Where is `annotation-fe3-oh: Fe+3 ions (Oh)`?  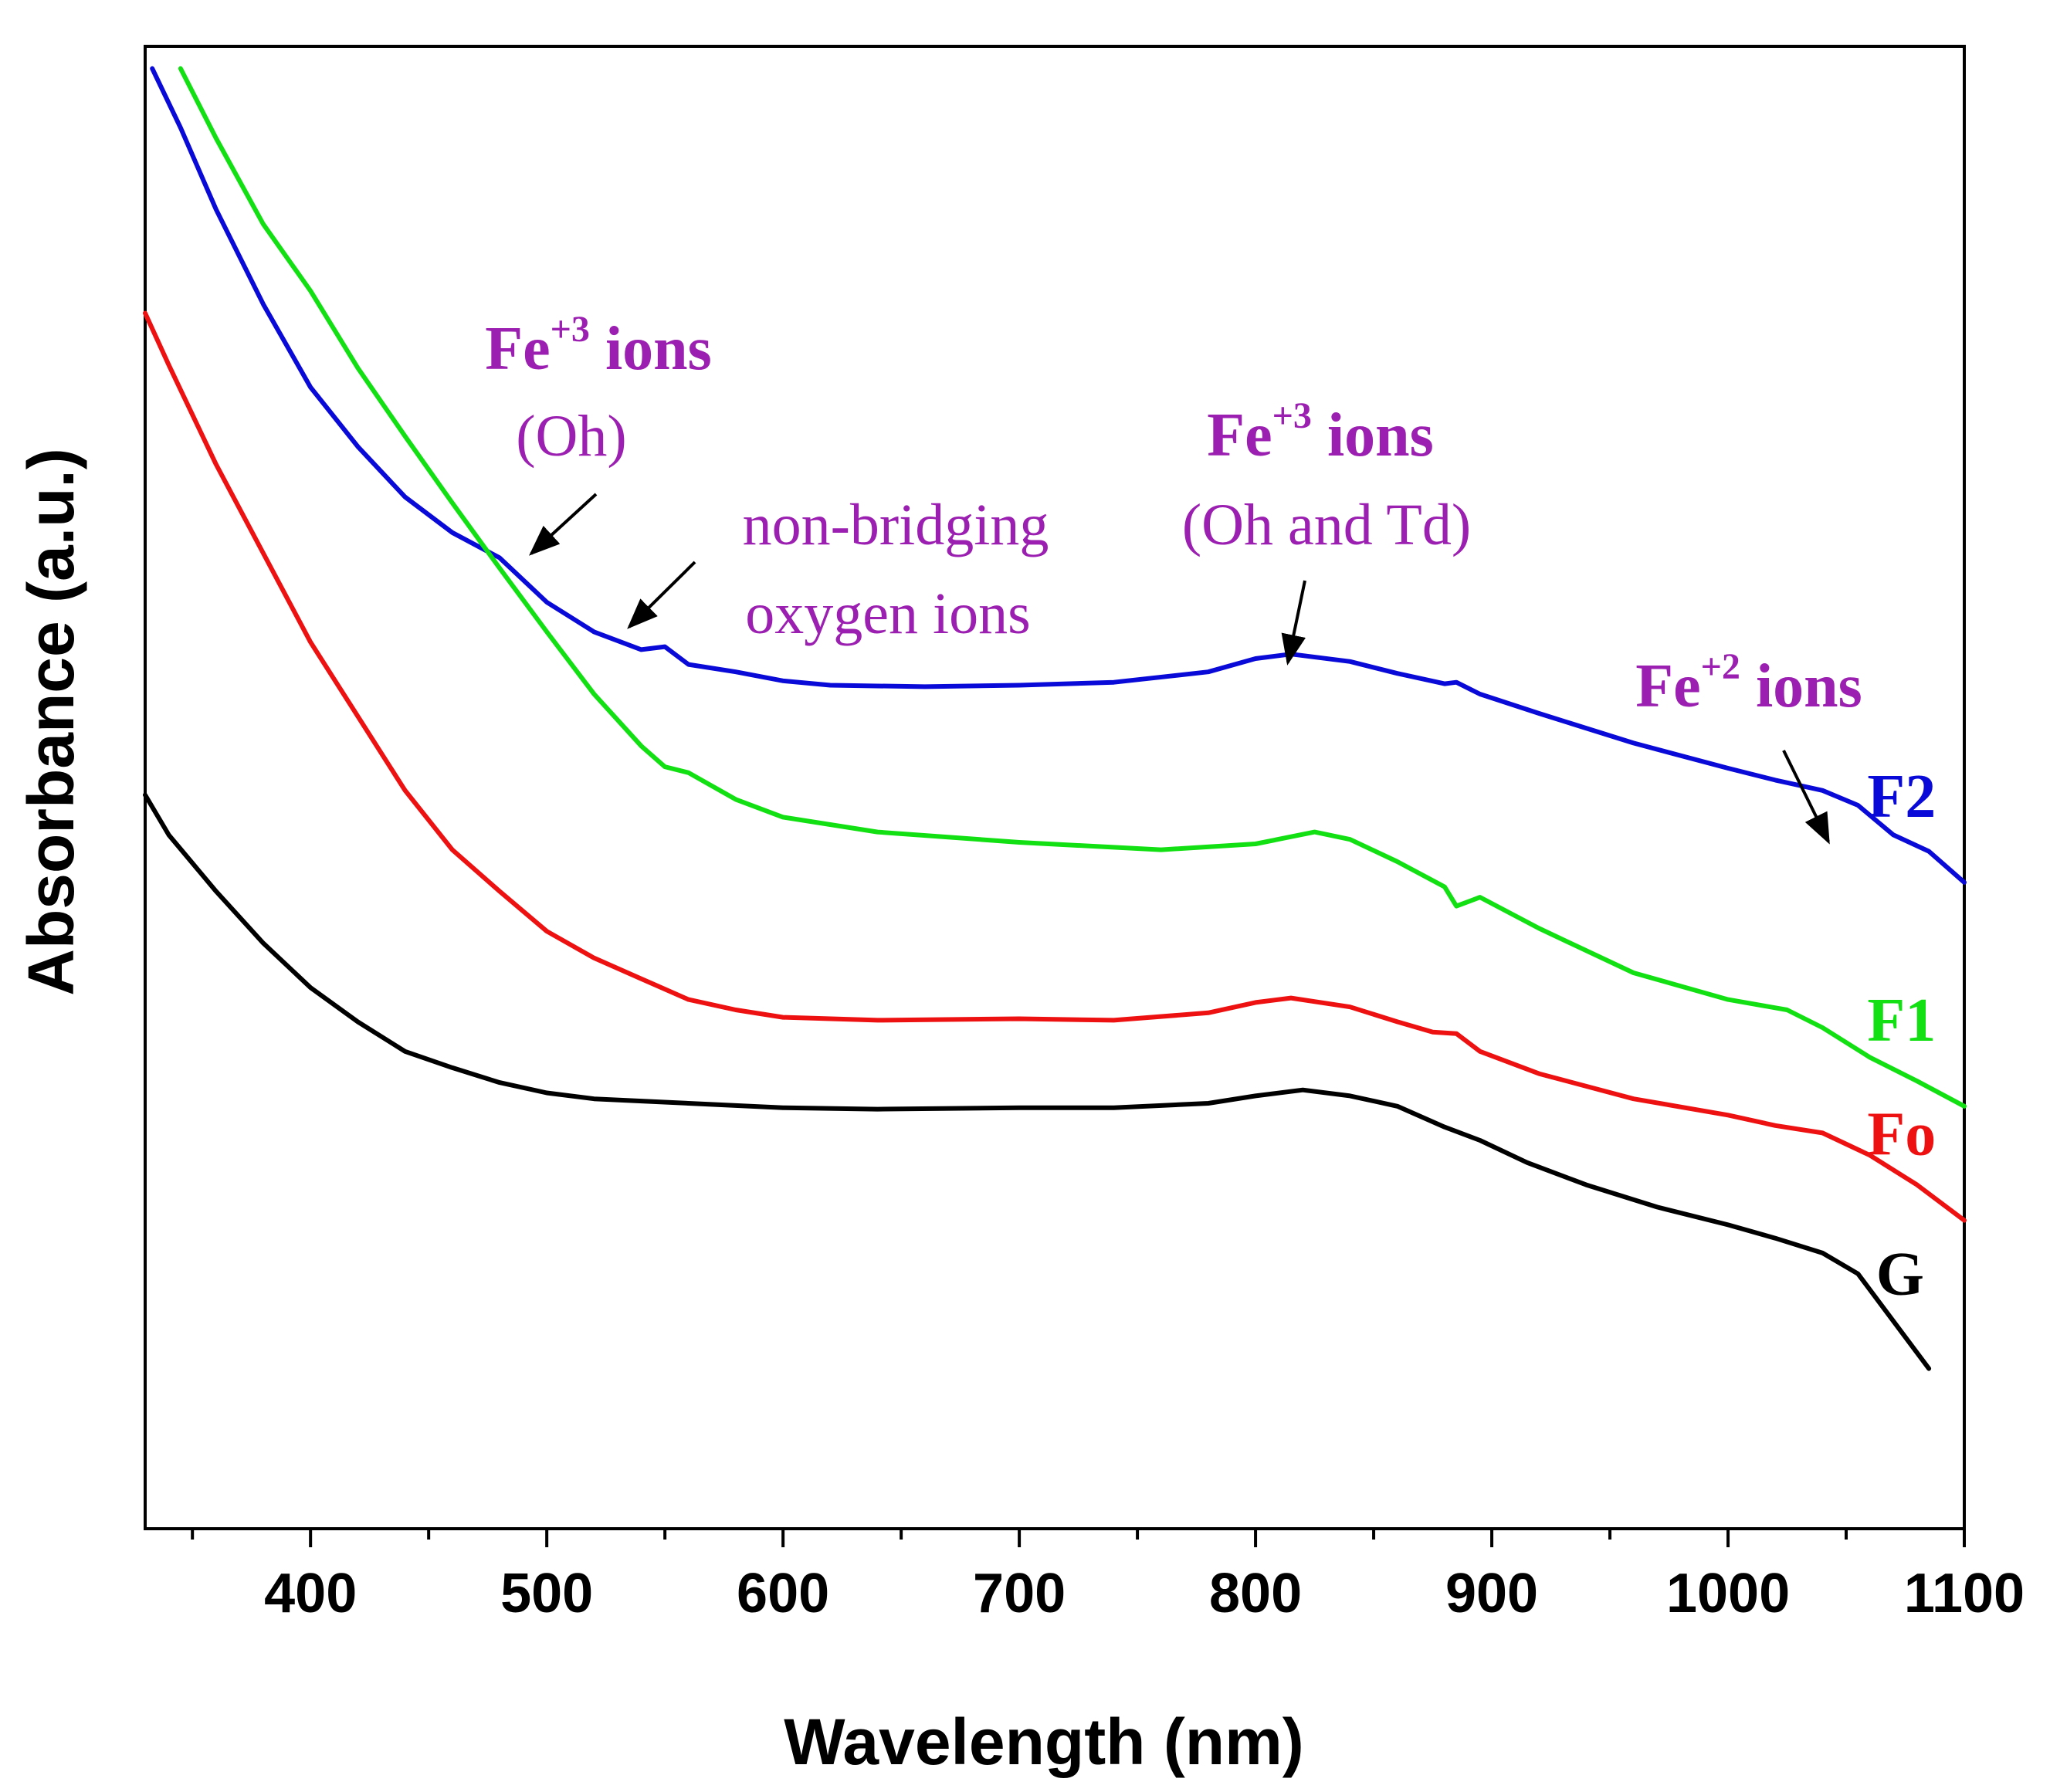
annotation-fe3-oh: Fe+3 ions (Oh) is located at coordinates (598, 432).